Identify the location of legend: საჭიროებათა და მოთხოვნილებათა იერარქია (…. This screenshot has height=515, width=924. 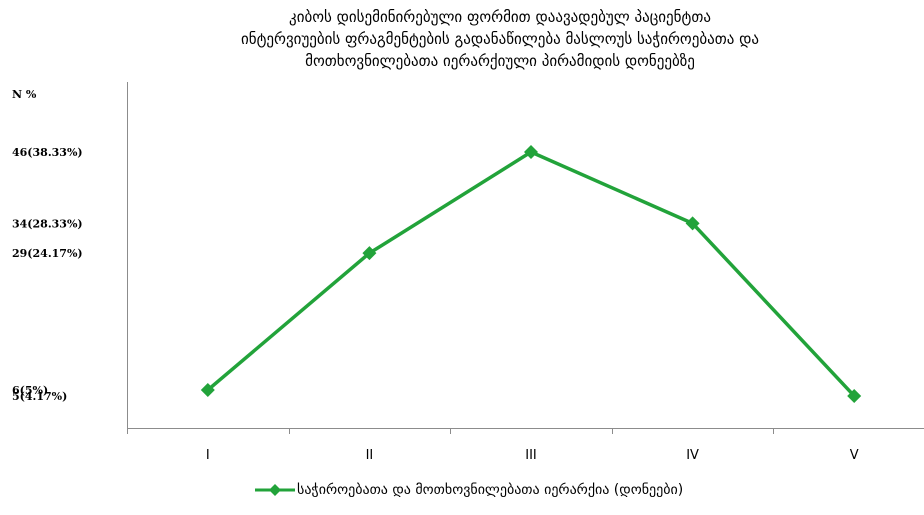
(469, 490).